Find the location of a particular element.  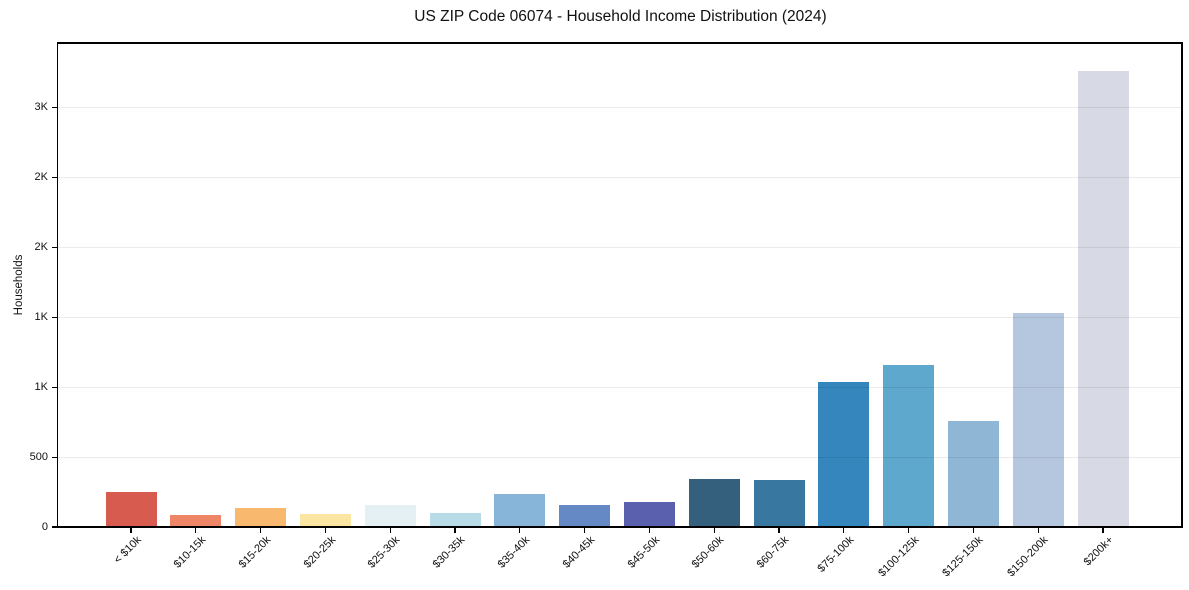

x-tick-label: $200k+ is located at coordinates (1098, 551).